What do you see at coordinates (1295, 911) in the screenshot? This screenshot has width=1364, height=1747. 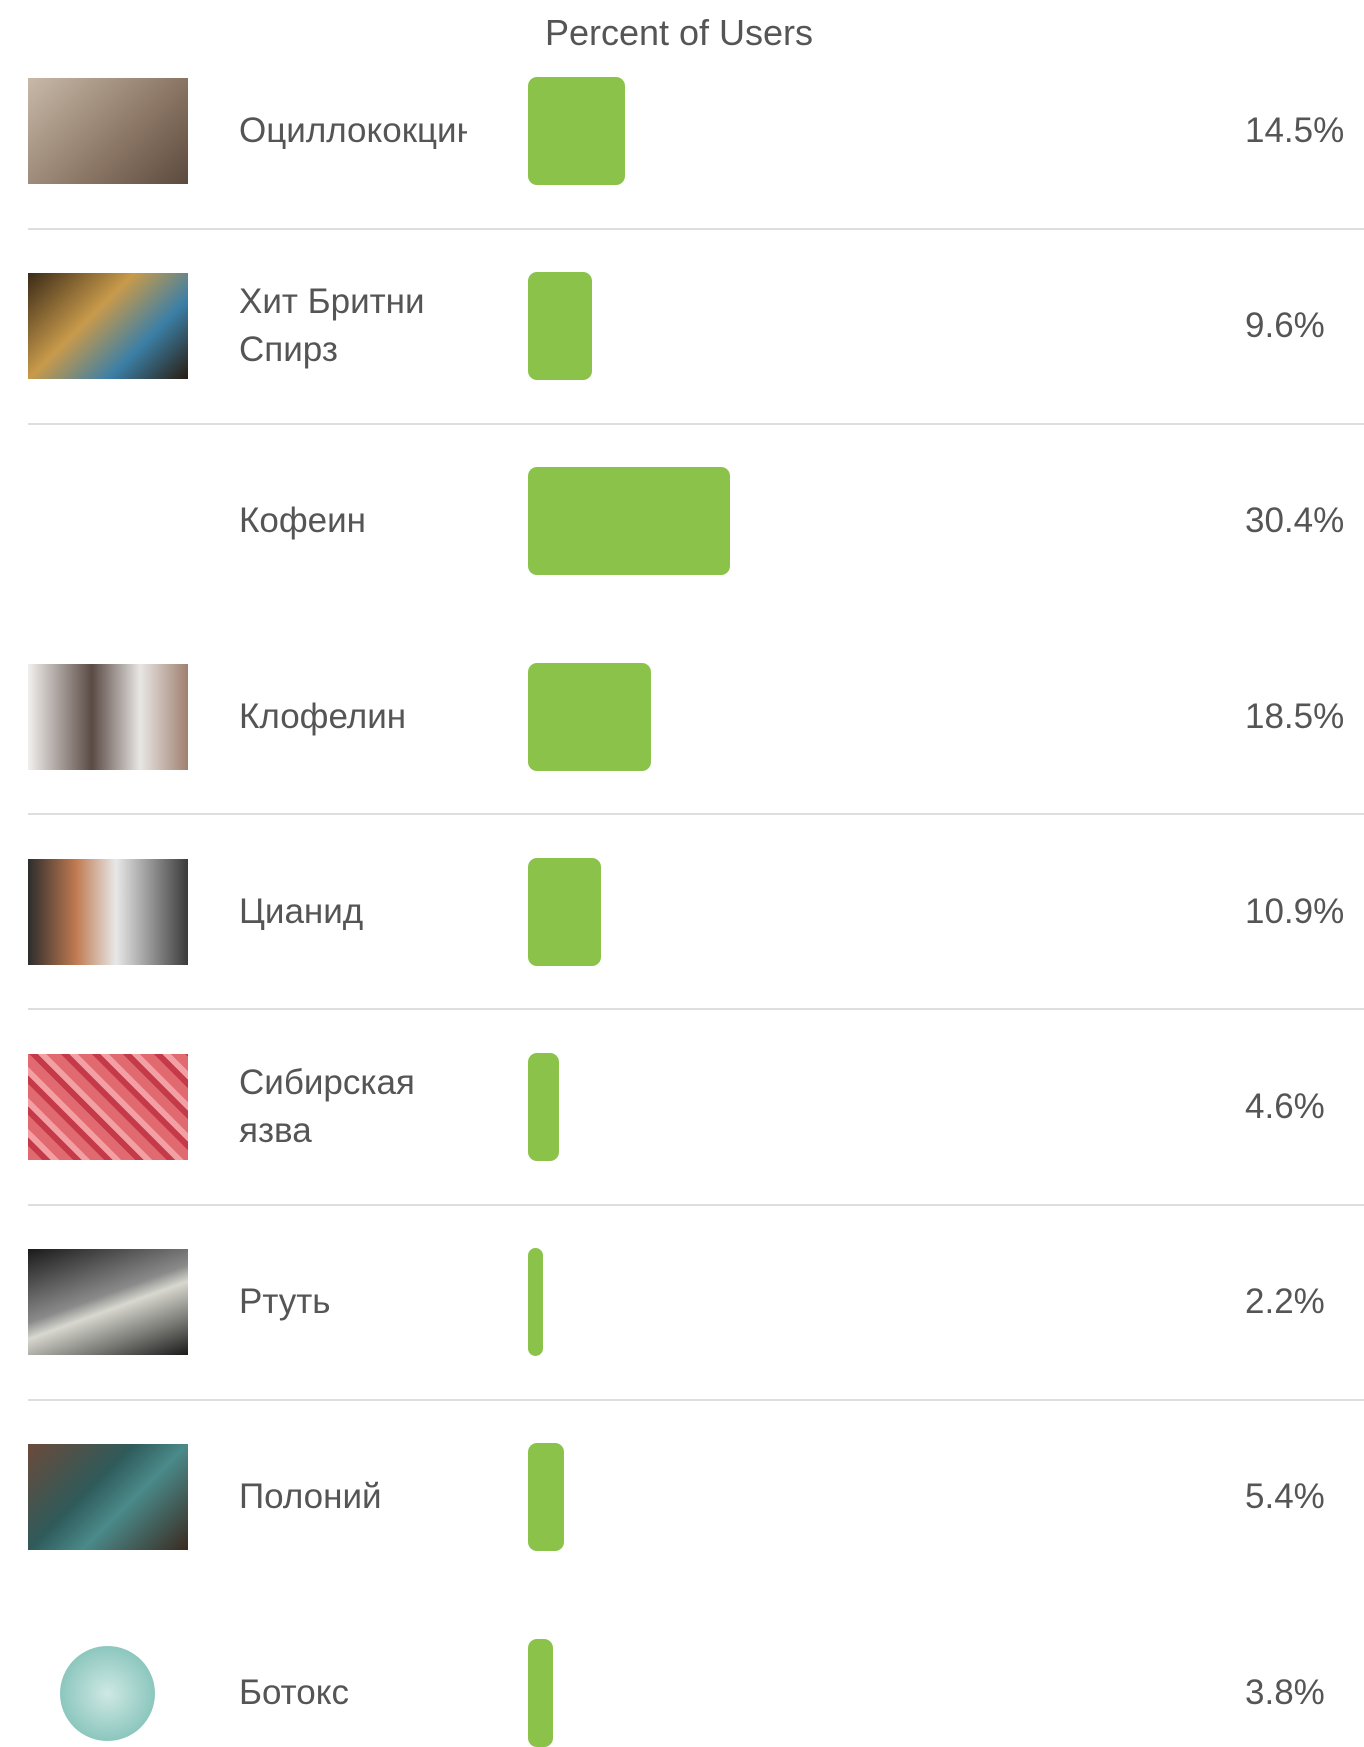 I see `value-label: 10.9%` at bounding box center [1295, 911].